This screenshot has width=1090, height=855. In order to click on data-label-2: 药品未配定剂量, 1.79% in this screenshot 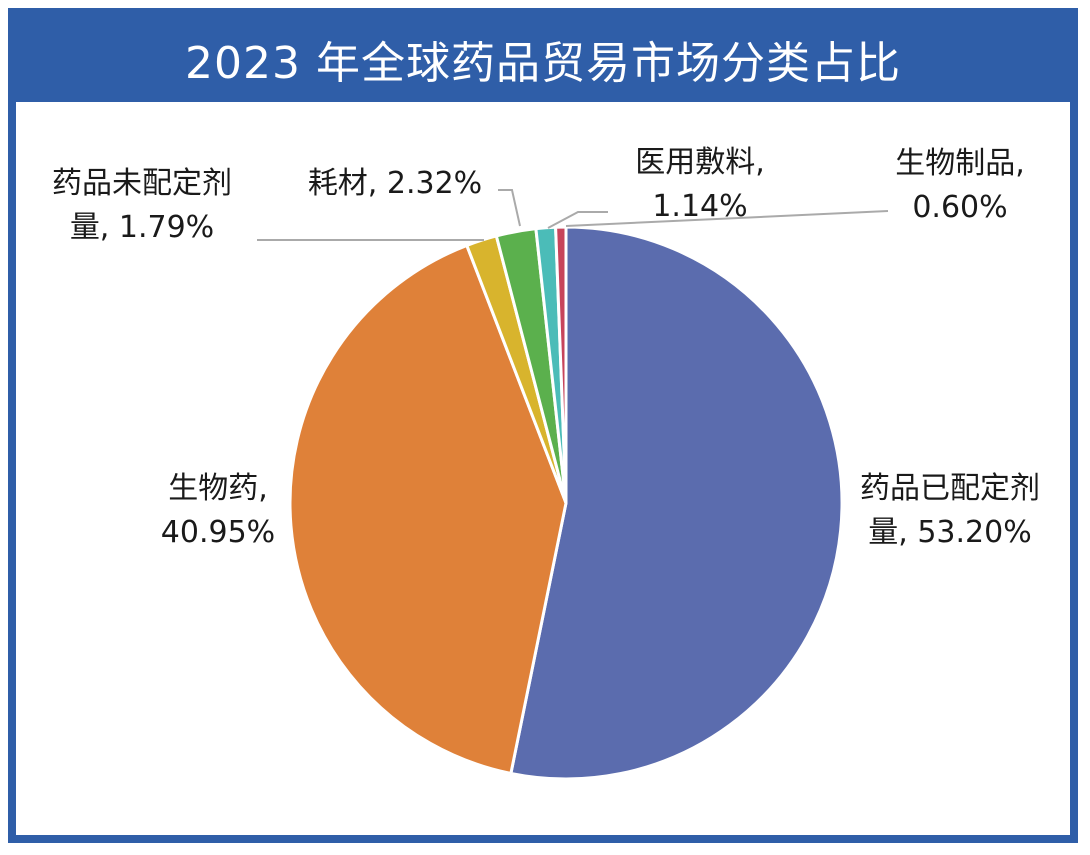, I will do `click(142, 205)`.